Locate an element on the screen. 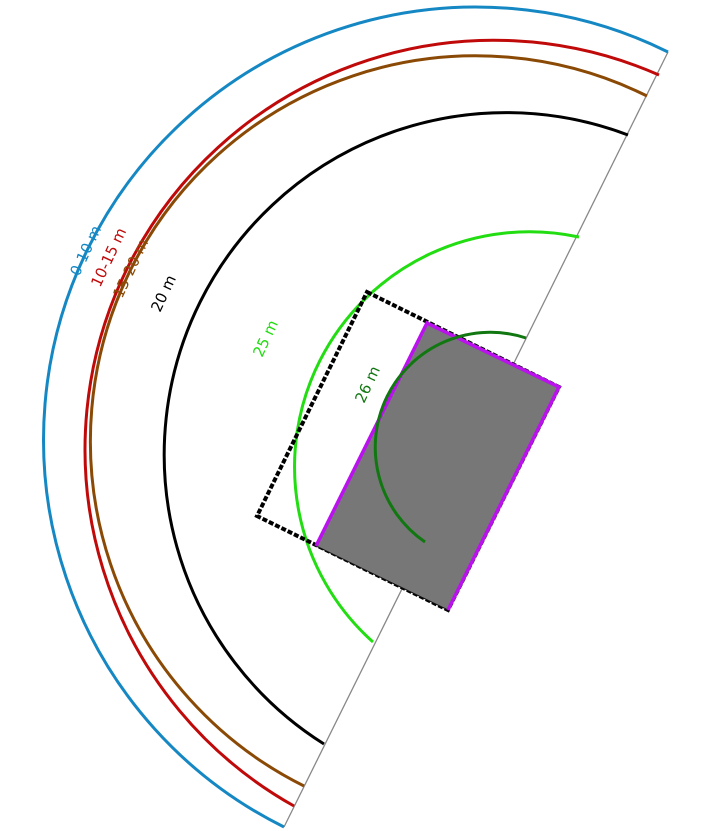 The height and width of the screenshot is (831, 701). label-20: 20 m is located at coordinates (163, 293).